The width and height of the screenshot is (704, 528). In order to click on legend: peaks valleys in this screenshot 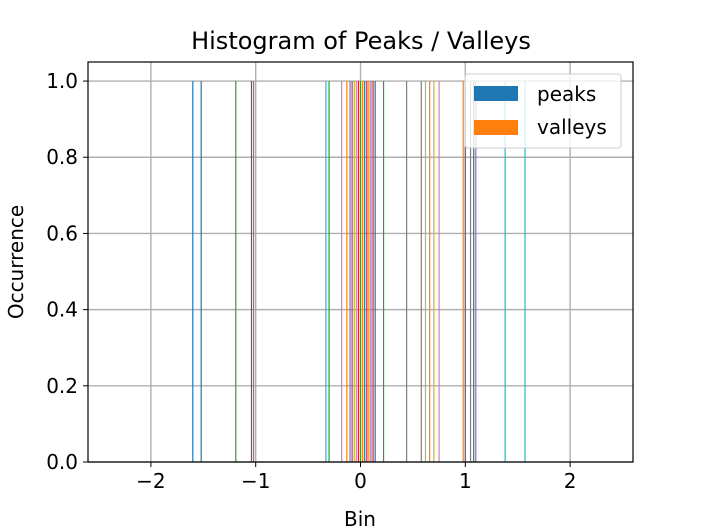, I will do `click(543, 111)`.